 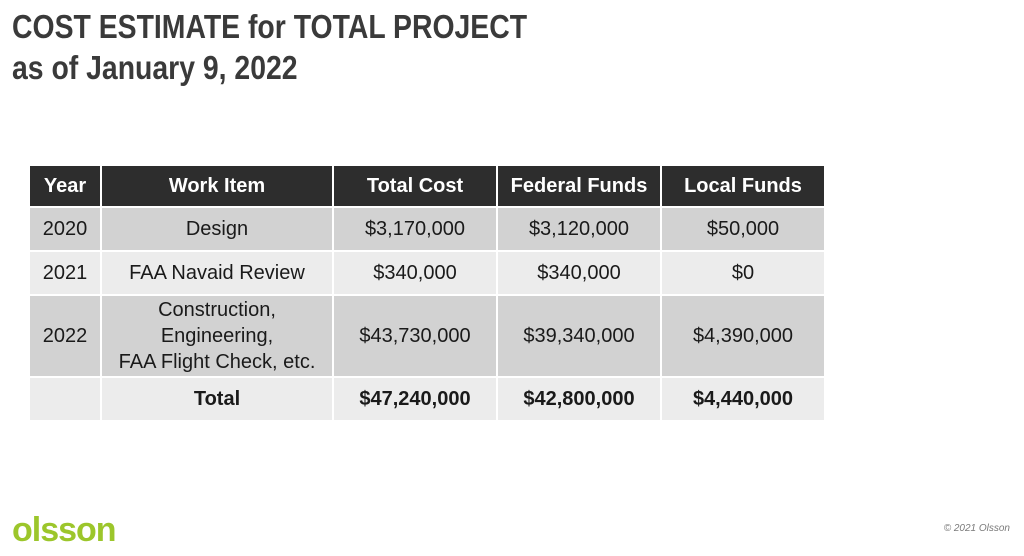 I want to click on cell-total-cost: $43,730,000, so click(x=415, y=336).